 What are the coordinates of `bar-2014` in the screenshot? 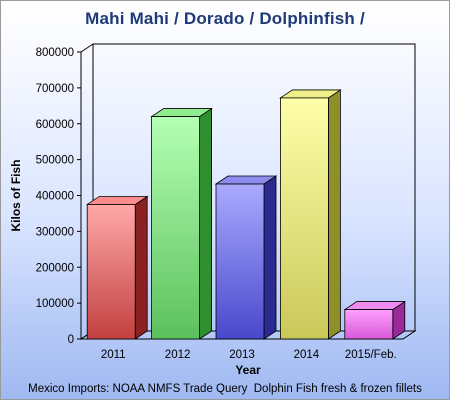 It's located at (310, 214).